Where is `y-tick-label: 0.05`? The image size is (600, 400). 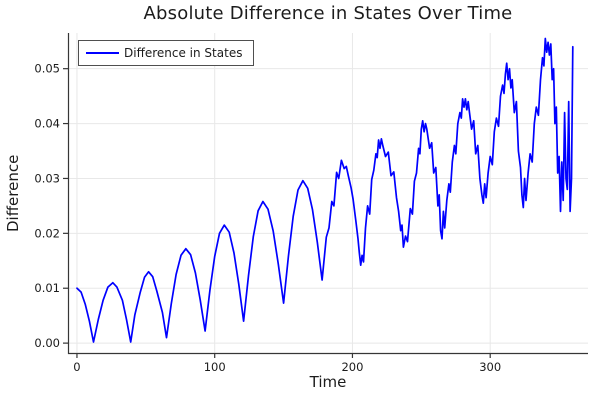
y-tick-label: 0.05 is located at coordinates (47, 69).